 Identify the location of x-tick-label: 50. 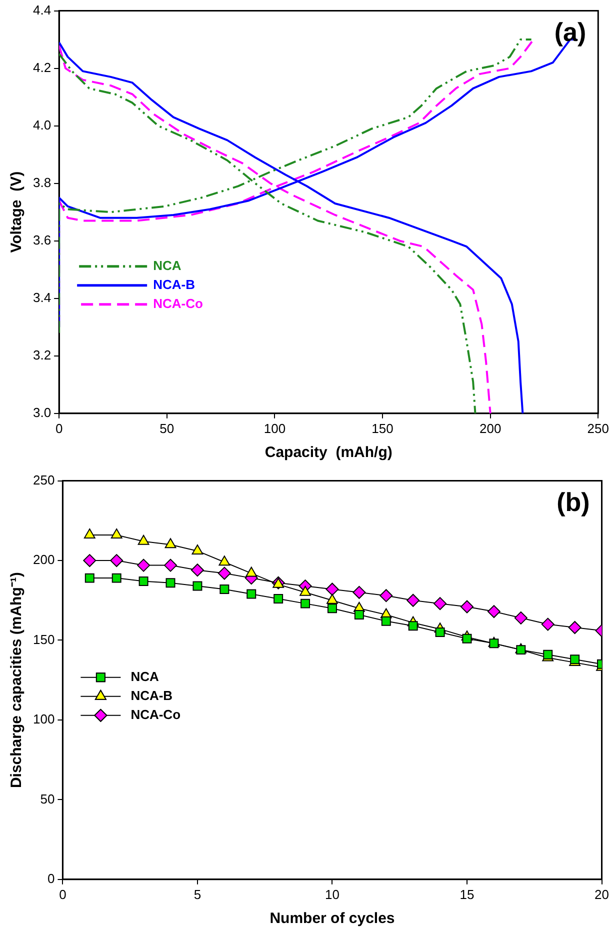
(167, 428).